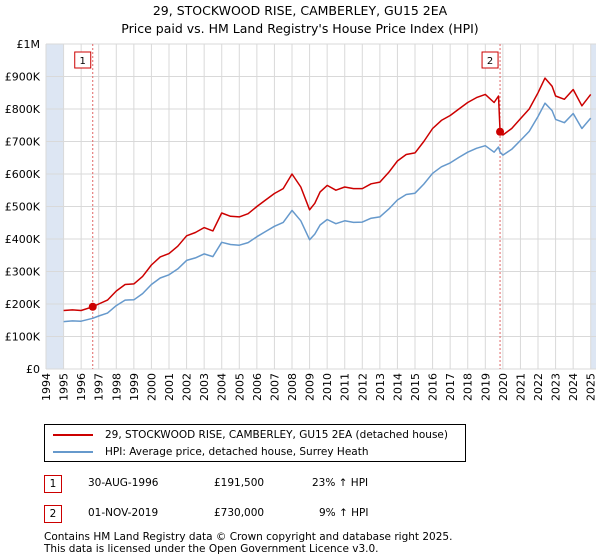  I want to click on legend-swatch-hpi, so click(73, 452).